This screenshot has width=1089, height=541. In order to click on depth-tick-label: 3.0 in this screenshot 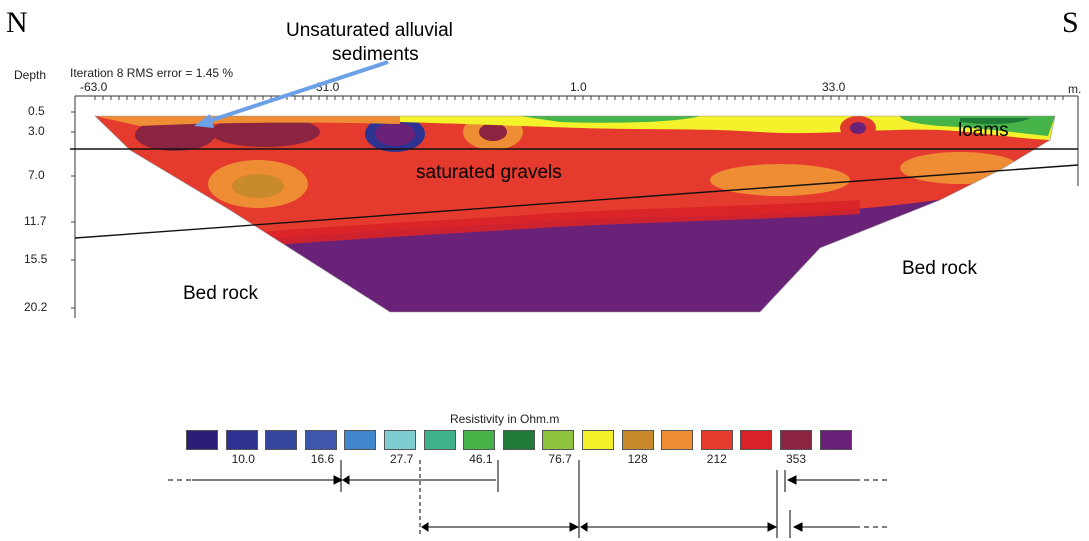, I will do `click(36, 131)`.